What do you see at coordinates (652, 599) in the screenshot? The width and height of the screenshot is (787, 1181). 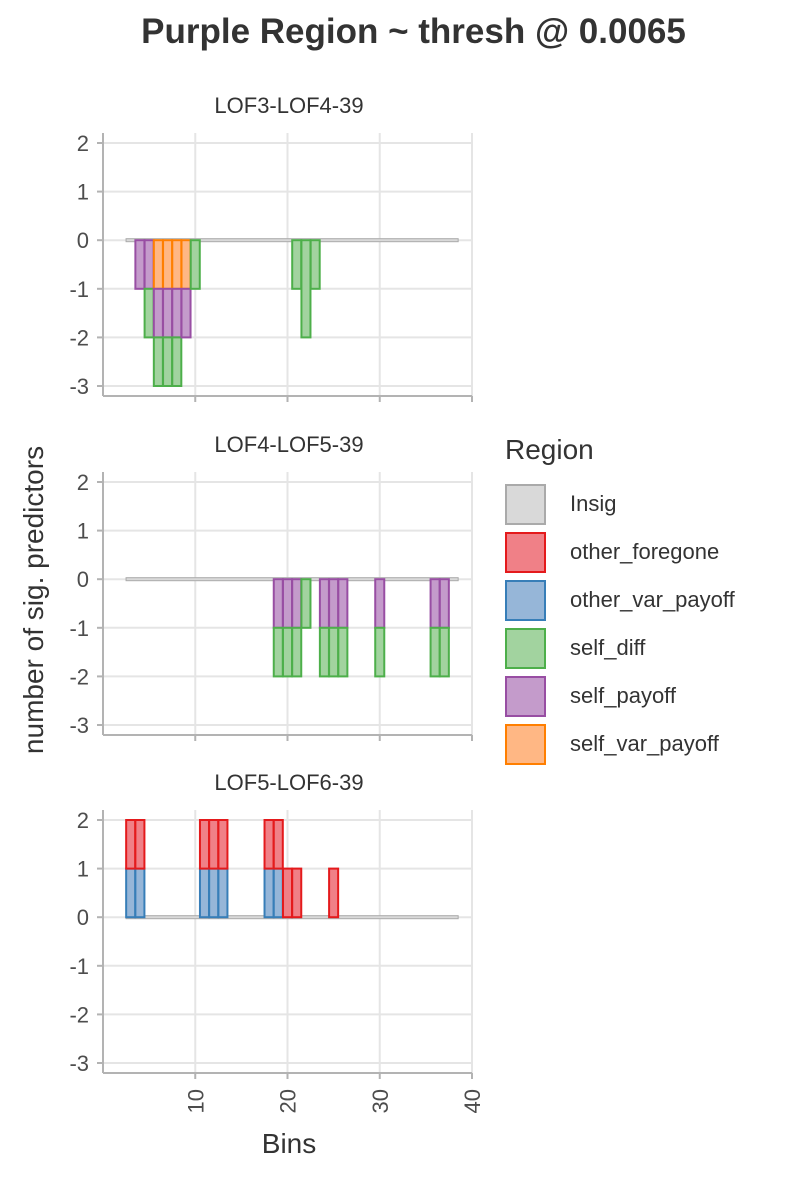 I see `legend-label: other_var_payoff` at bounding box center [652, 599].